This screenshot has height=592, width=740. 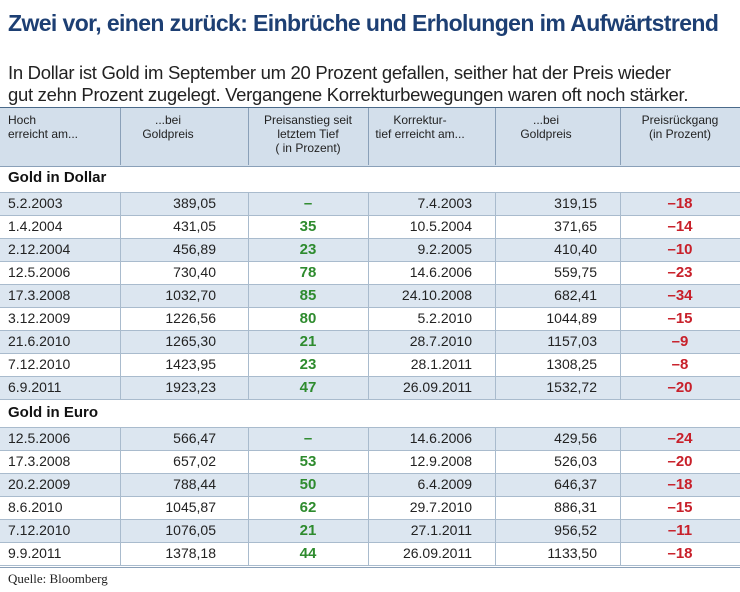 What do you see at coordinates (437, 387) in the screenshot?
I see `table-cell: 26.09.2011` at bounding box center [437, 387].